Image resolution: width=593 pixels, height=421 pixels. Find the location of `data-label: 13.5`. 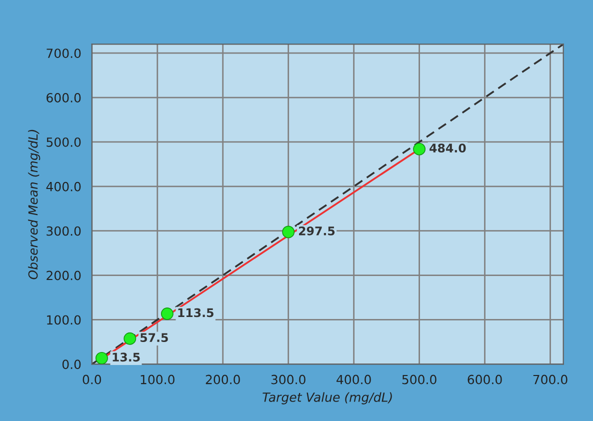

data-label: 13.5 is located at coordinates (126, 357).